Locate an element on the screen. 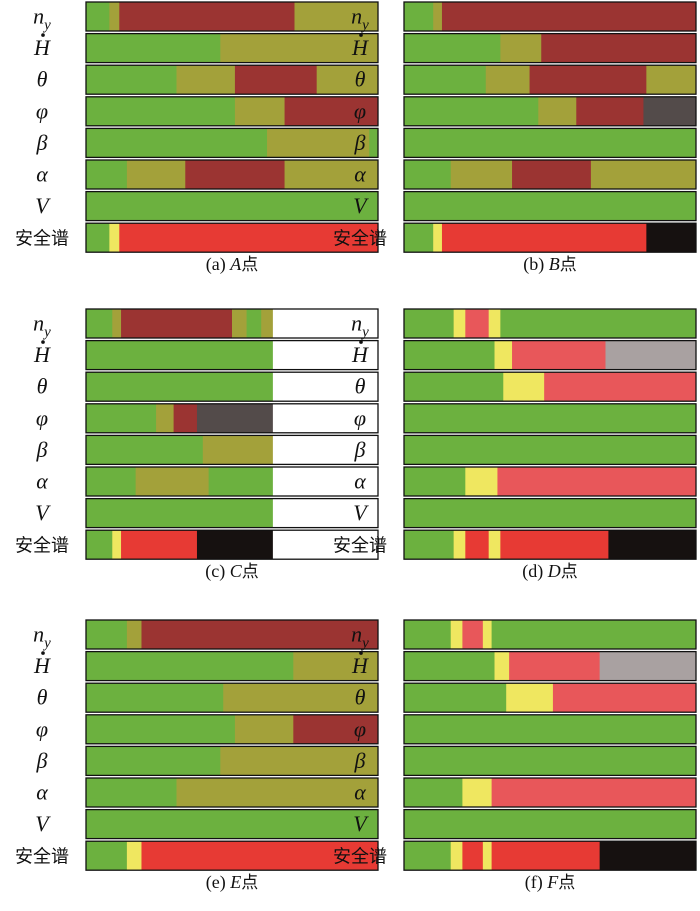 Image resolution: width=700 pixels, height=911 pixels. panel-caption: (a) A点 is located at coordinates (232, 264).